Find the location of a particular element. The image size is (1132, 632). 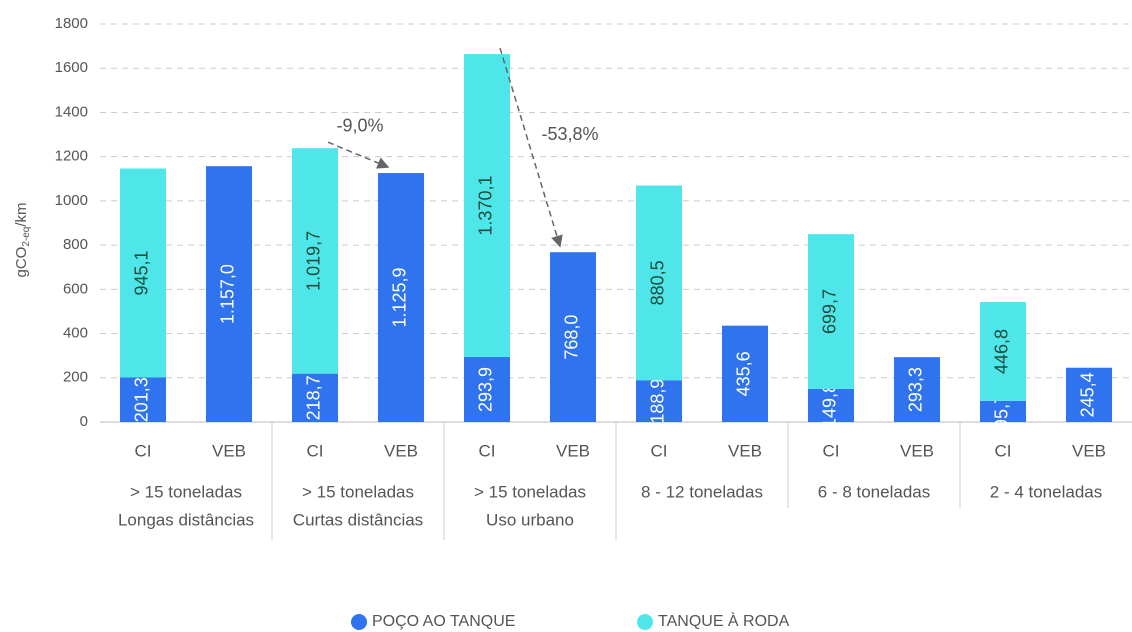

group-label: 6 - 8 toneladas is located at coordinates (874, 491).